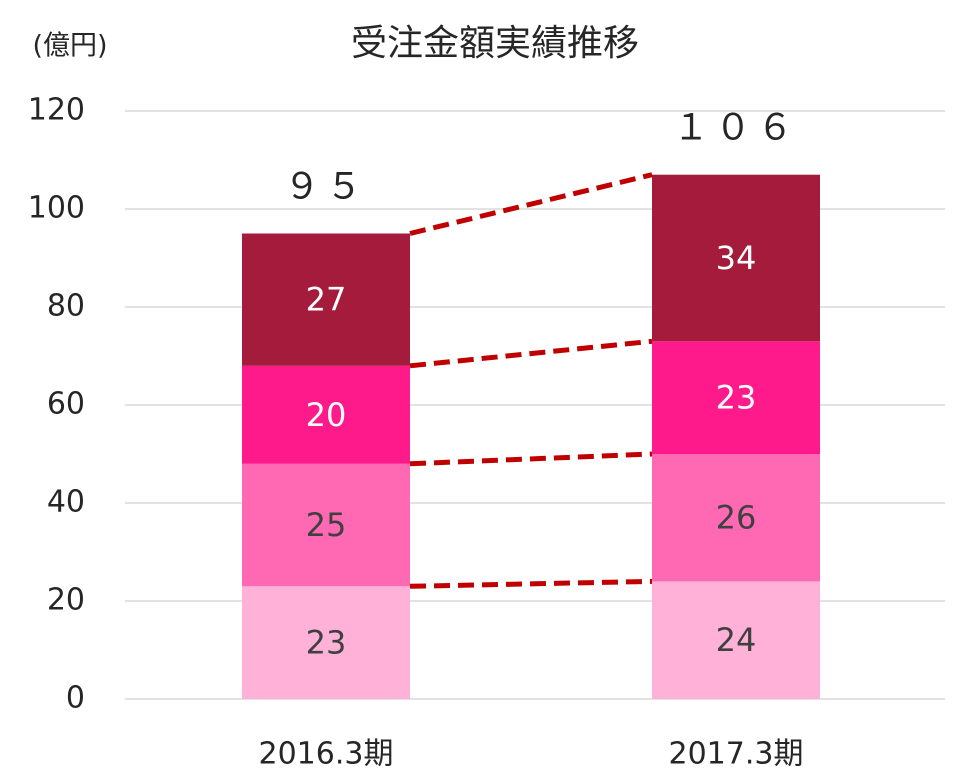 The width and height of the screenshot is (962, 778). I want to click on data-label: 25, so click(326, 525).